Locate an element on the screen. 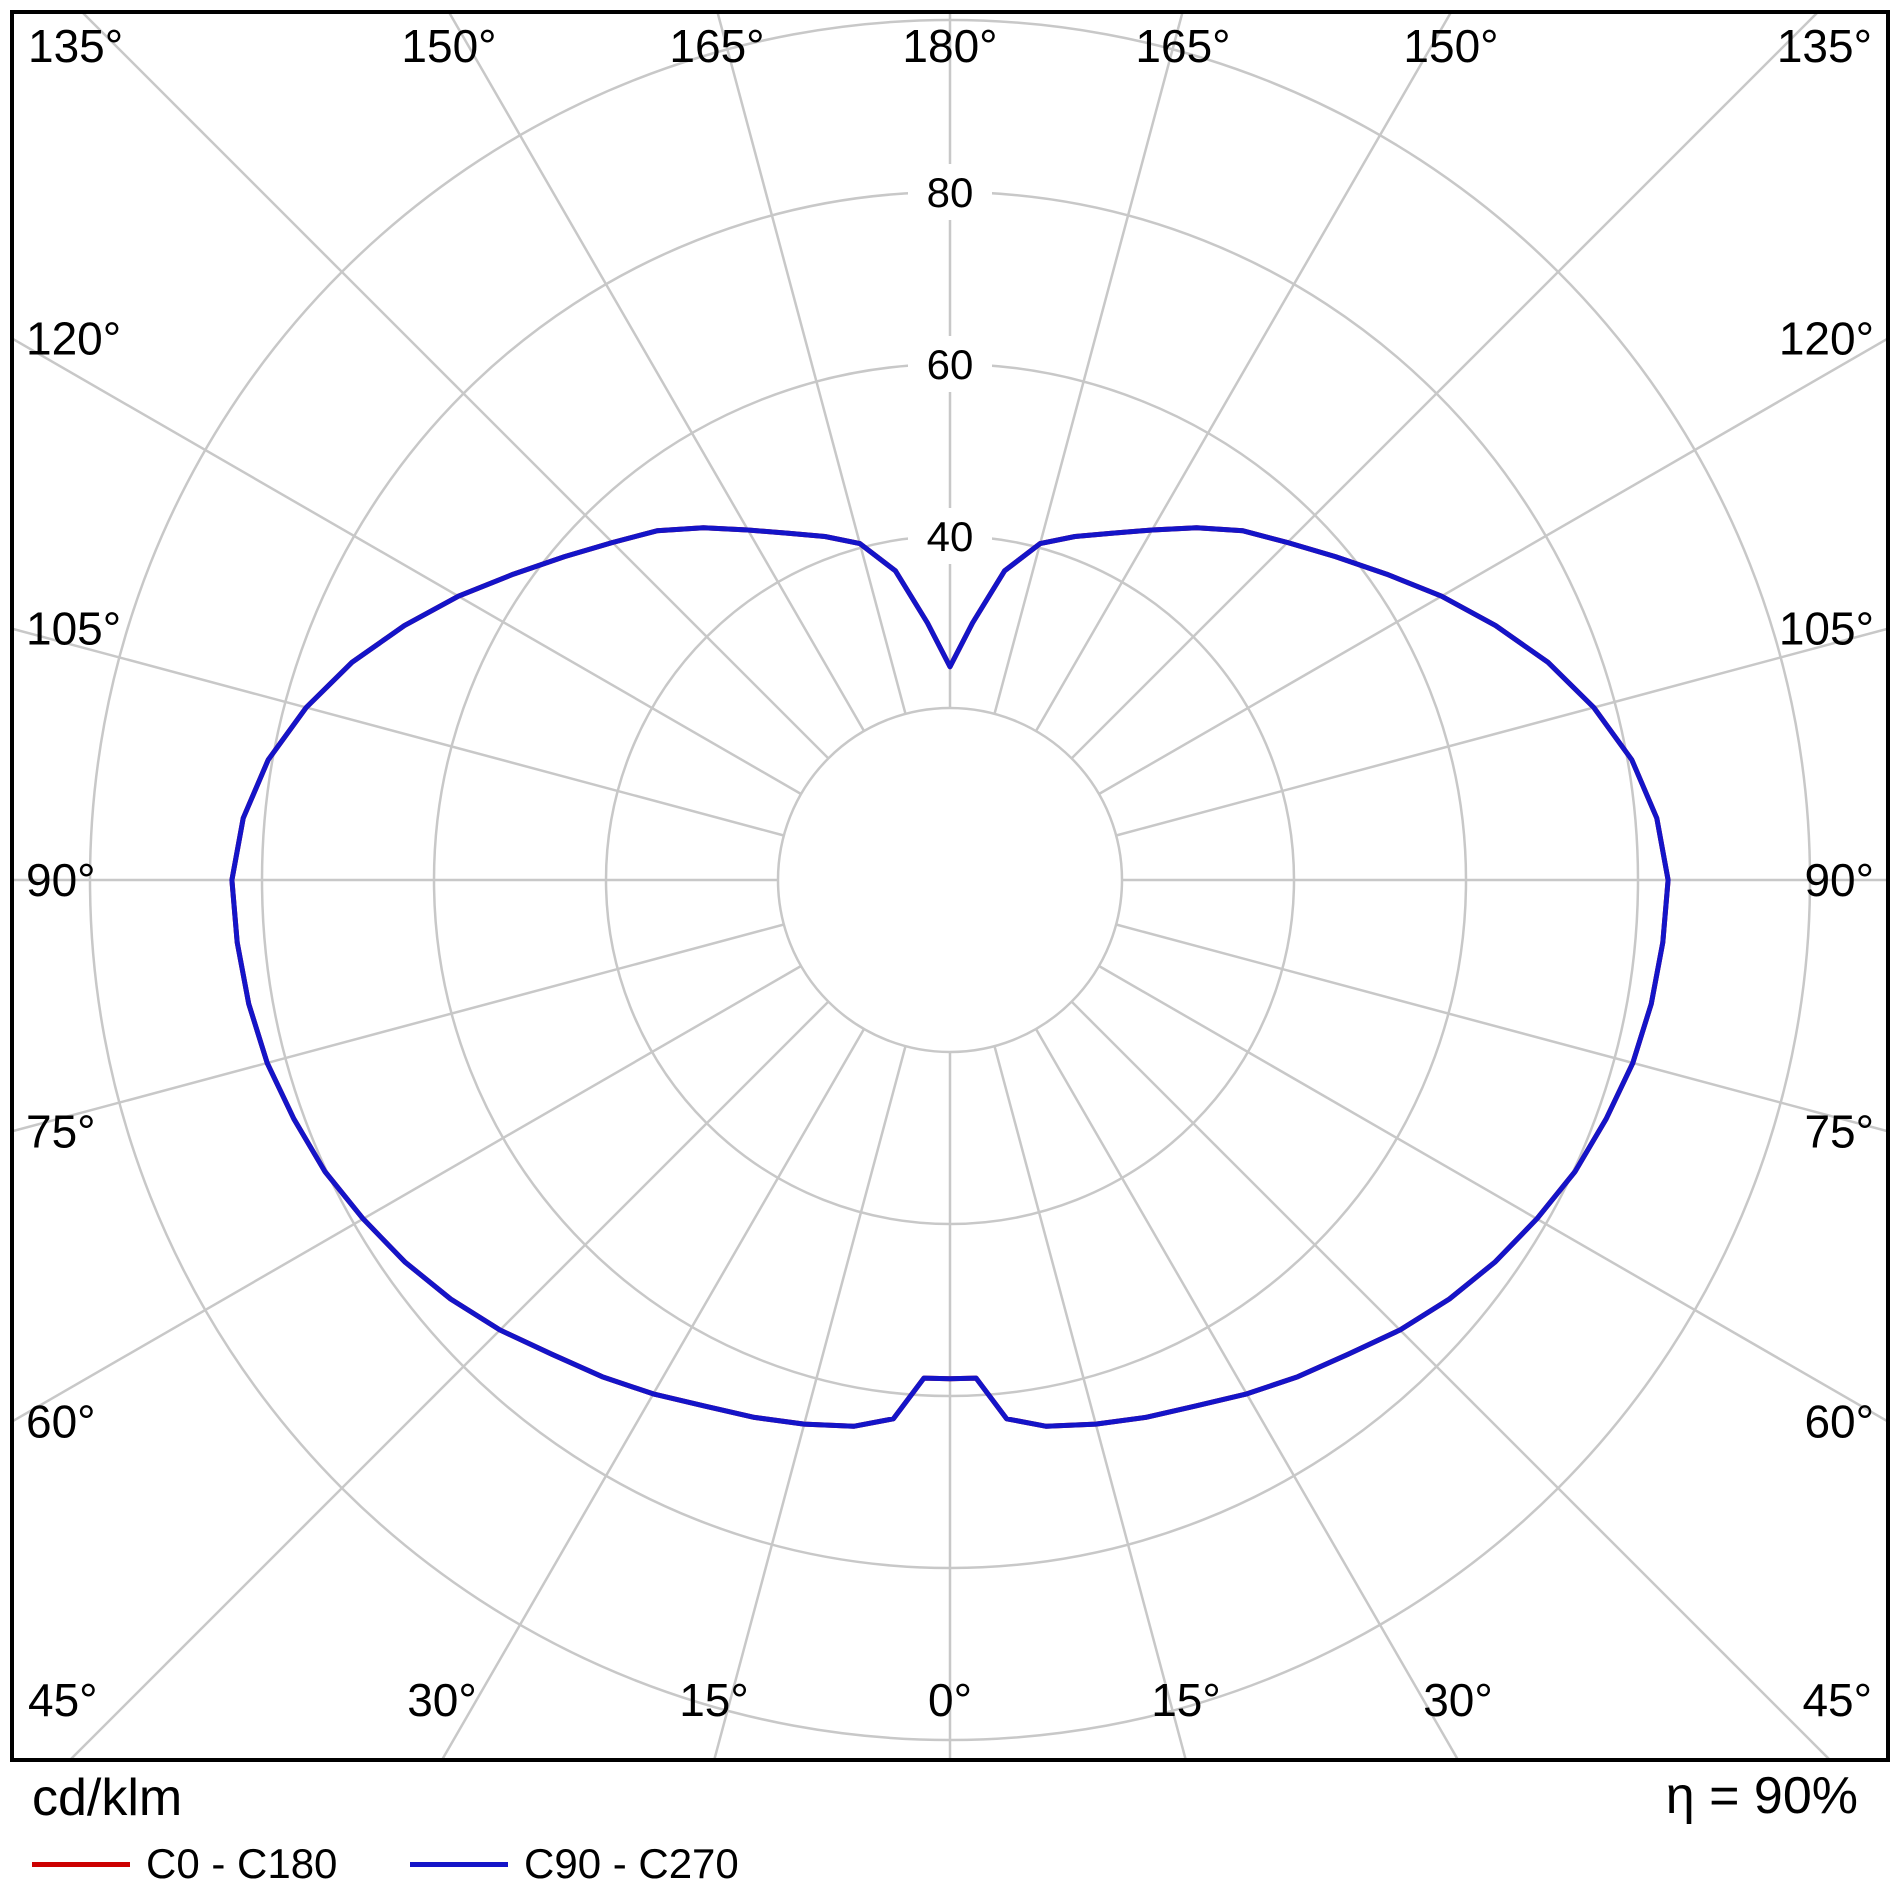 This screenshot has height=1900, width=1900. radial-tick-label: 80 is located at coordinates (950, 192).